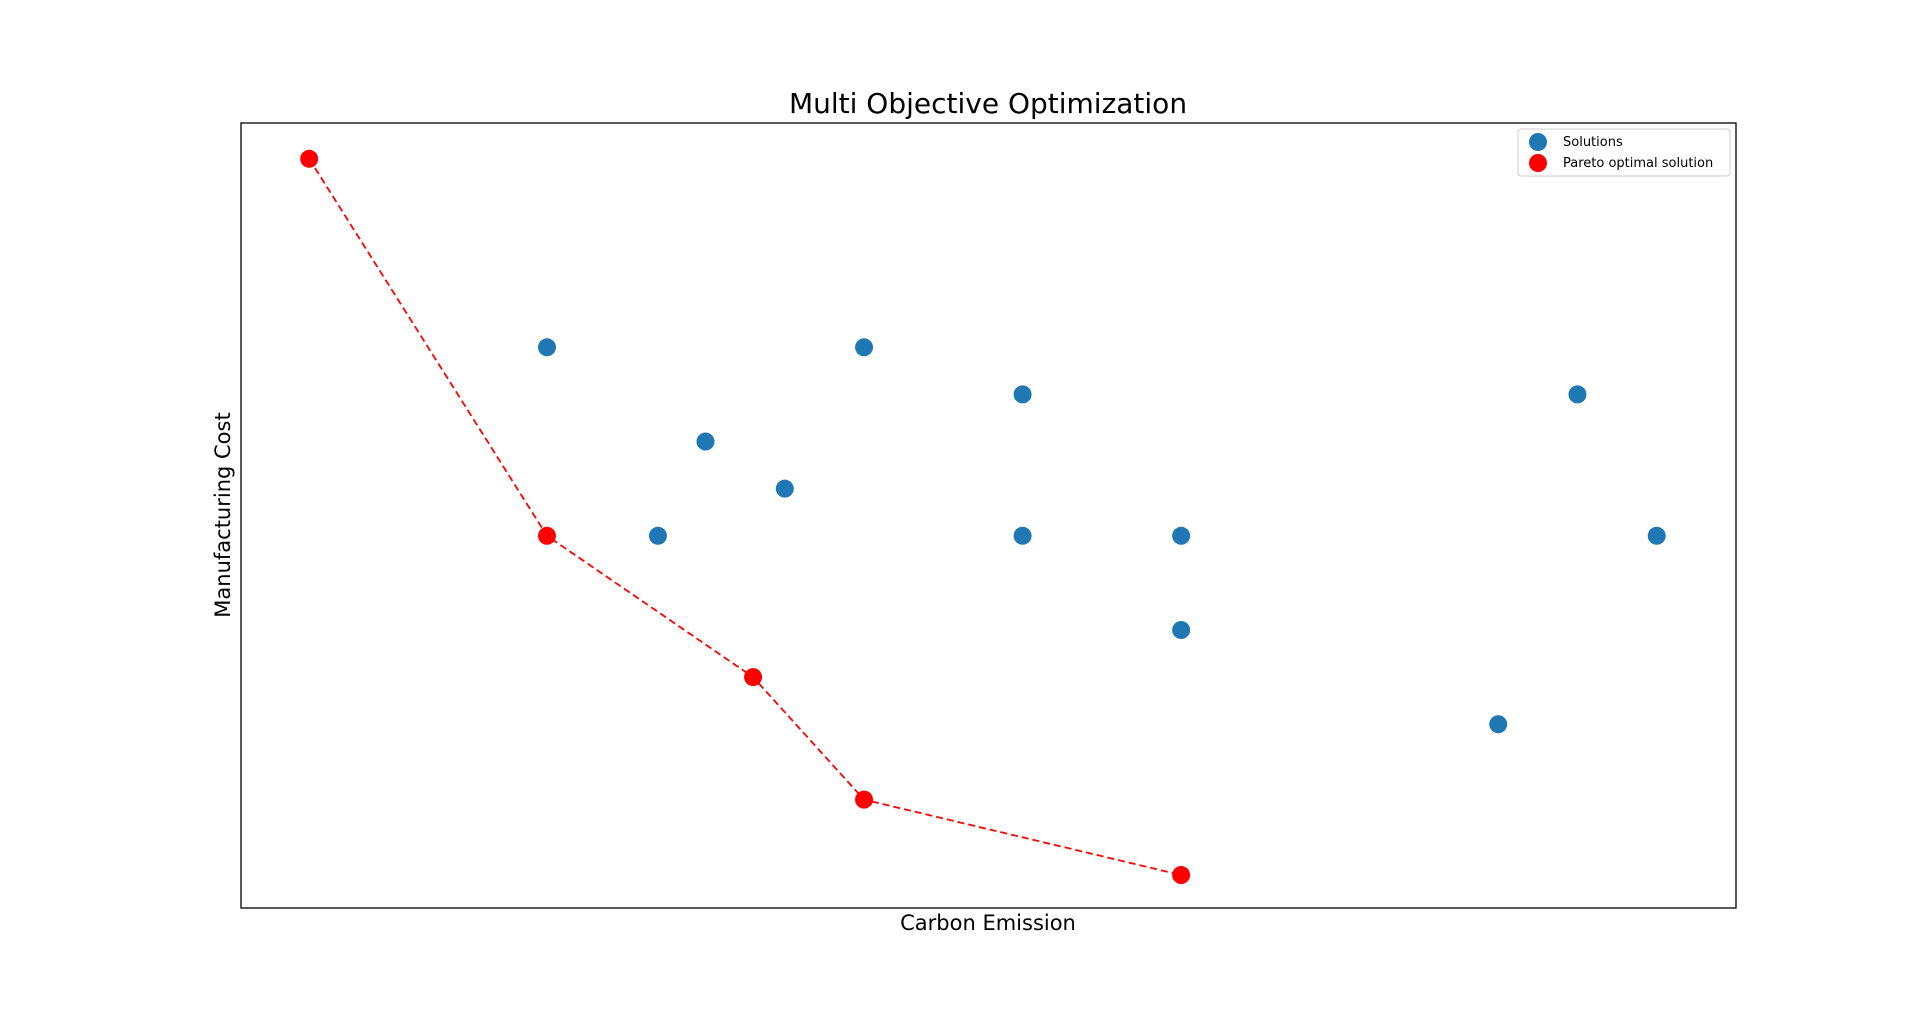 Image resolution: width=1920 pixels, height=1019 pixels. Describe the element at coordinates (1638, 163) in the screenshot. I see `legend-label-pareto-optimal-solution: Pareto optimal solution` at that location.